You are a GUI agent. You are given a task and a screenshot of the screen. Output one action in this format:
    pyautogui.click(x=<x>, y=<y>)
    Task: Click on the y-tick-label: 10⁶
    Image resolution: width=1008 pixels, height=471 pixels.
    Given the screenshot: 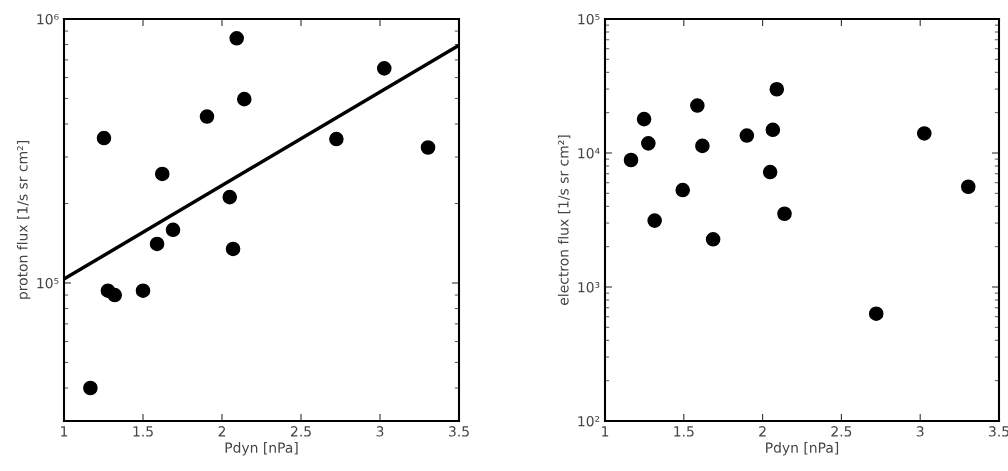 What is the action you would take?
    pyautogui.click(x=48, y=19)
    